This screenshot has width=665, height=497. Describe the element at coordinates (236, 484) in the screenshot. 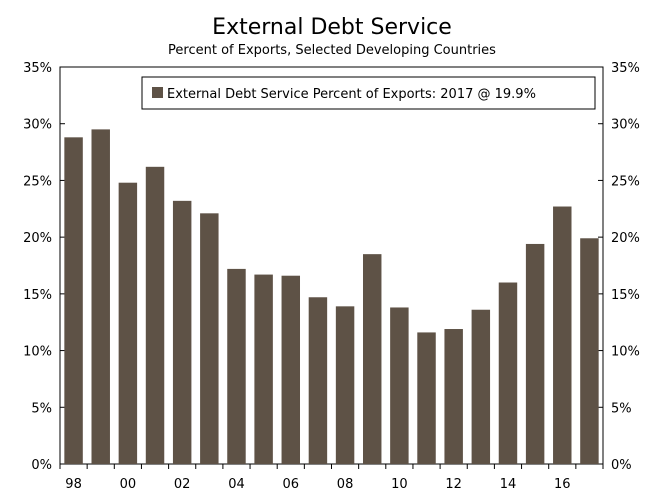

I see `x-tick-label: 04` at that location.